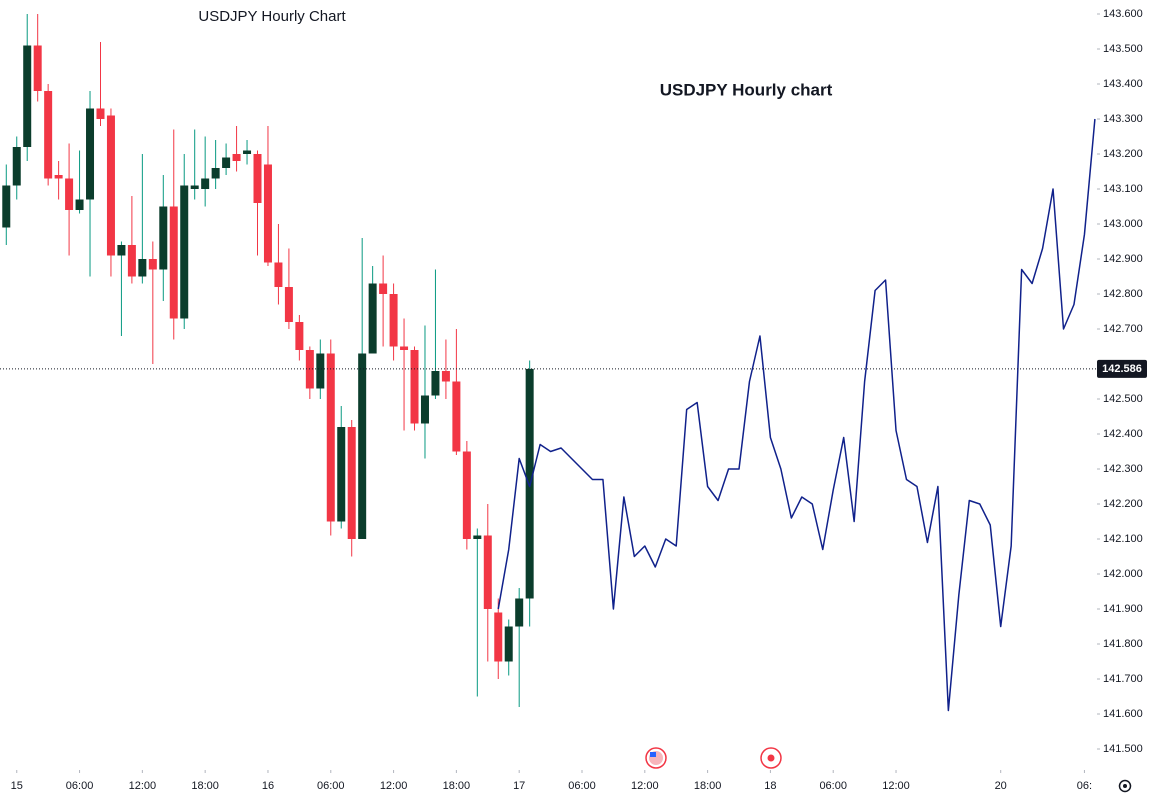 The width and height of the screenshot is (1150, 800). Describe the element at coordinates (268, 786) in the screenshot. I see `x-tick-label: 16` at that location.